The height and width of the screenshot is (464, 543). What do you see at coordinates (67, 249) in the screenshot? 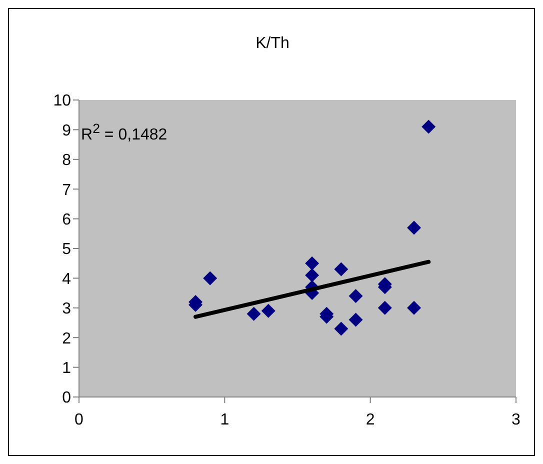
I see `y-tick-label: 5` at bounding box center [67, 249].